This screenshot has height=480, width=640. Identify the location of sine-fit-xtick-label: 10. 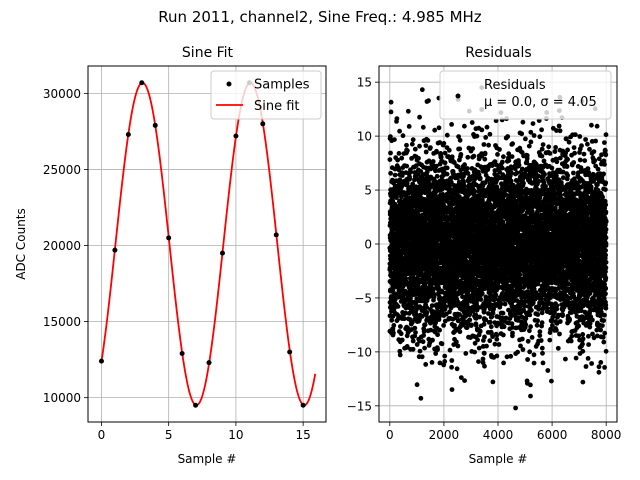
(235, 435).